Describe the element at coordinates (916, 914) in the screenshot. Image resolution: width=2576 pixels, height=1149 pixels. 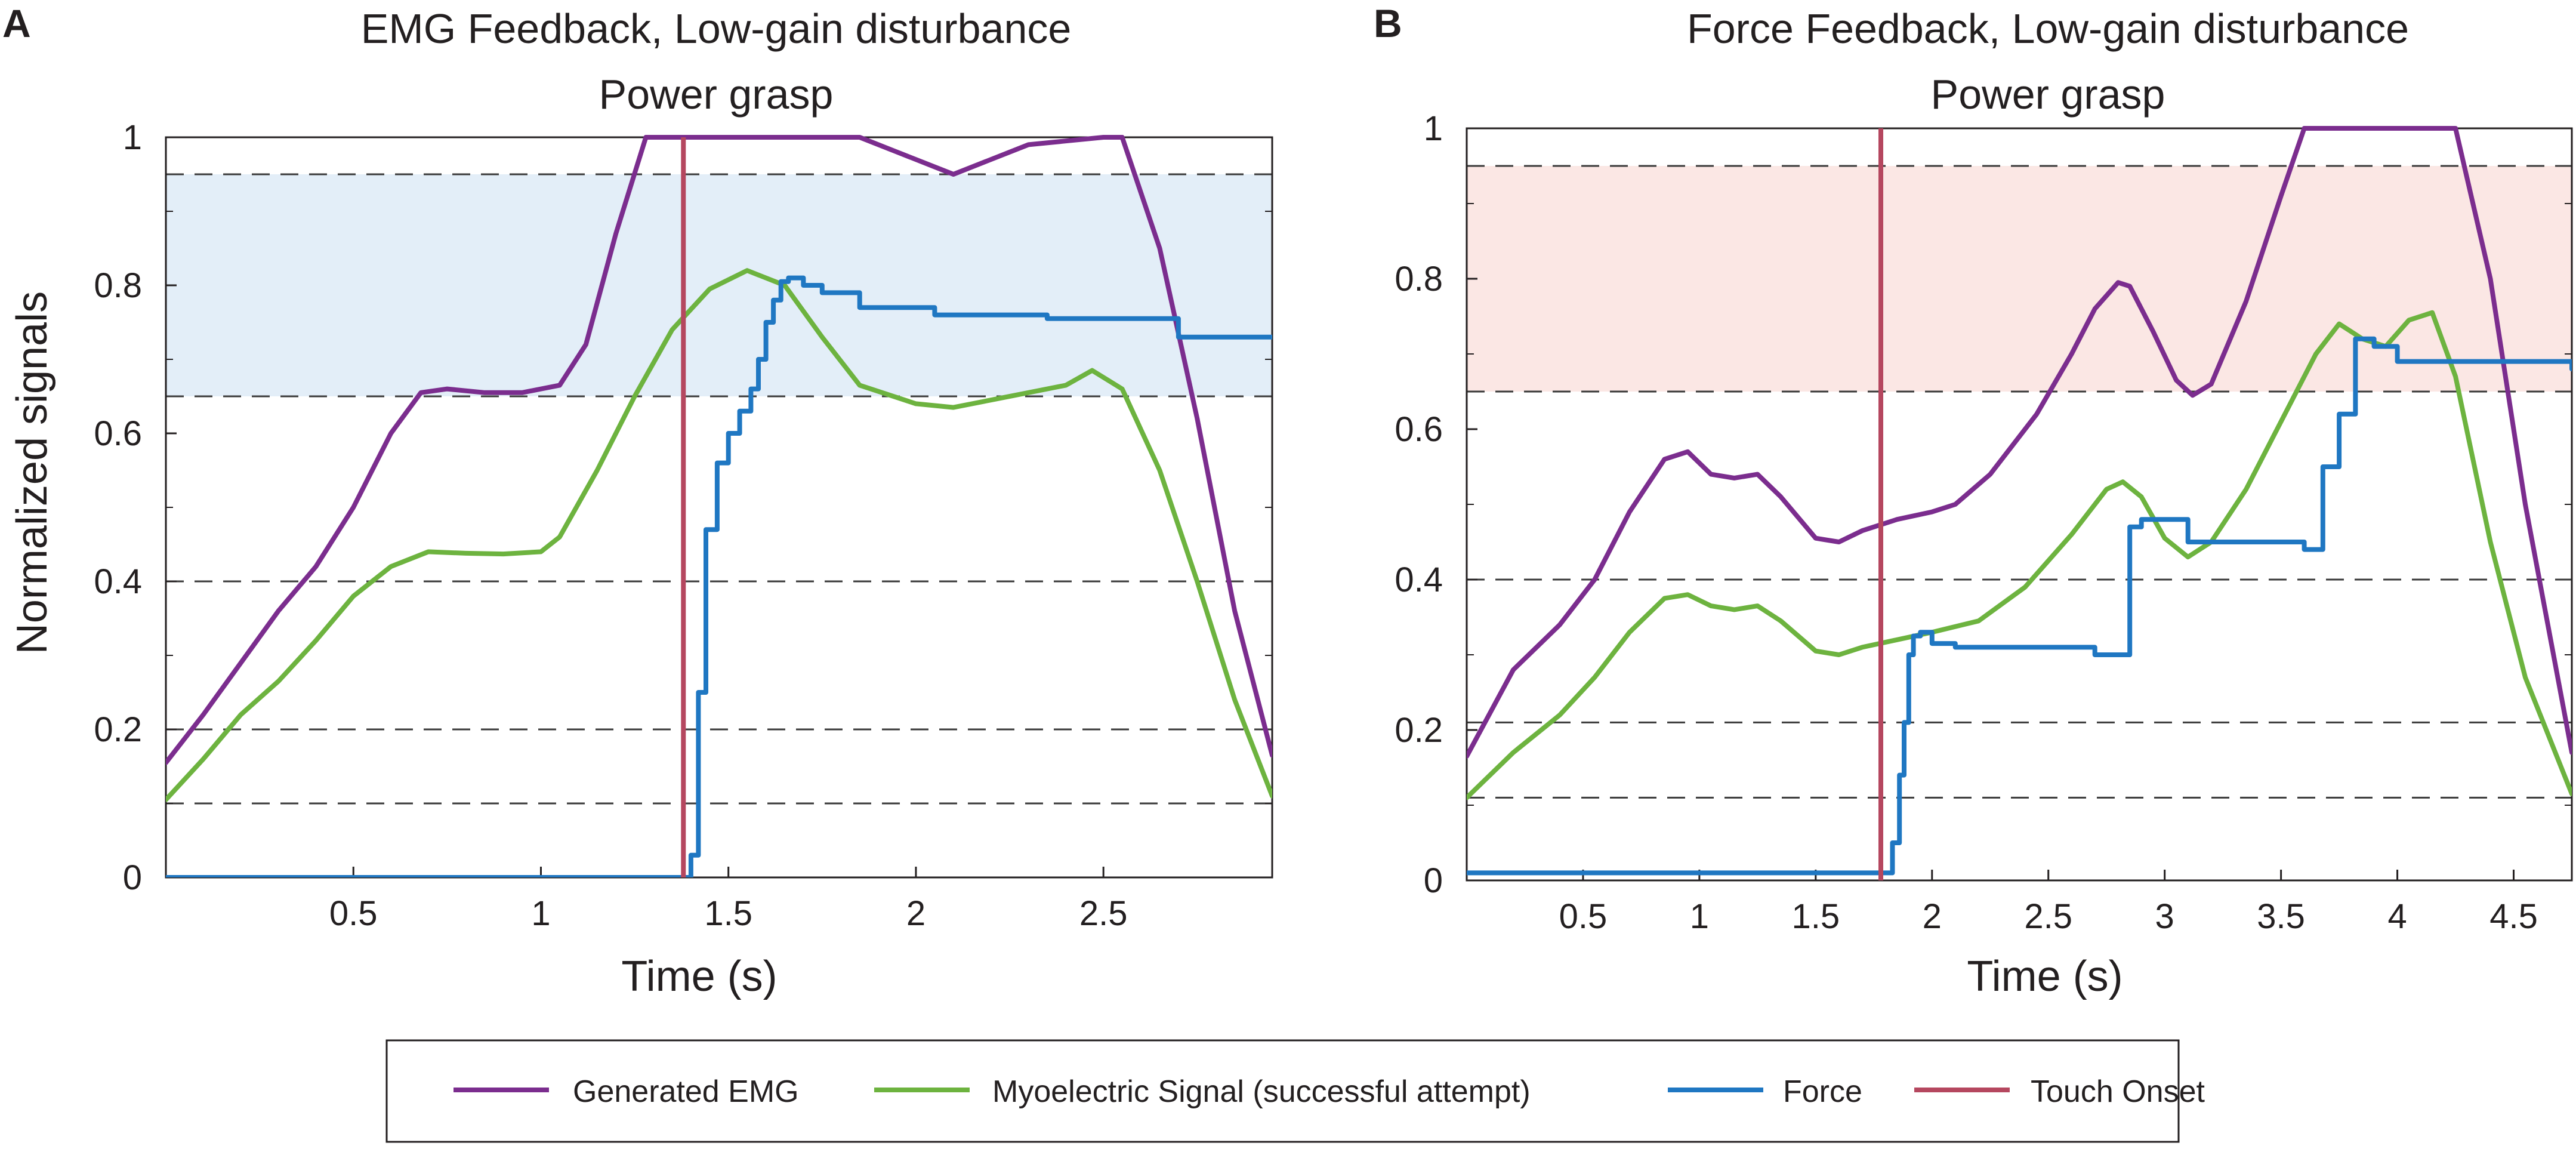
I see `x-tick-label-a-3: 2` at that location.